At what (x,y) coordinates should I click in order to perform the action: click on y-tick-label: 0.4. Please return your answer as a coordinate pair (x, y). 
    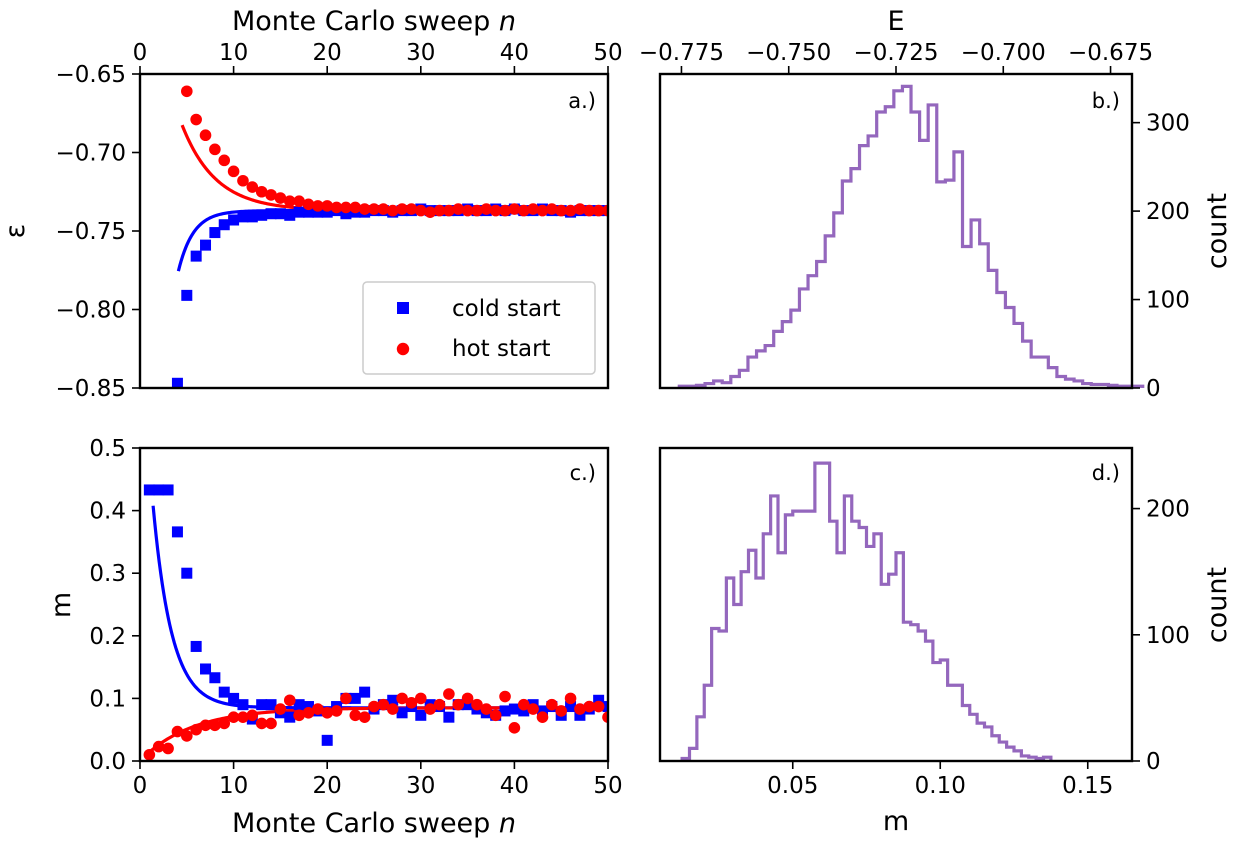
    Looking at the image, I should click on (107, 512).